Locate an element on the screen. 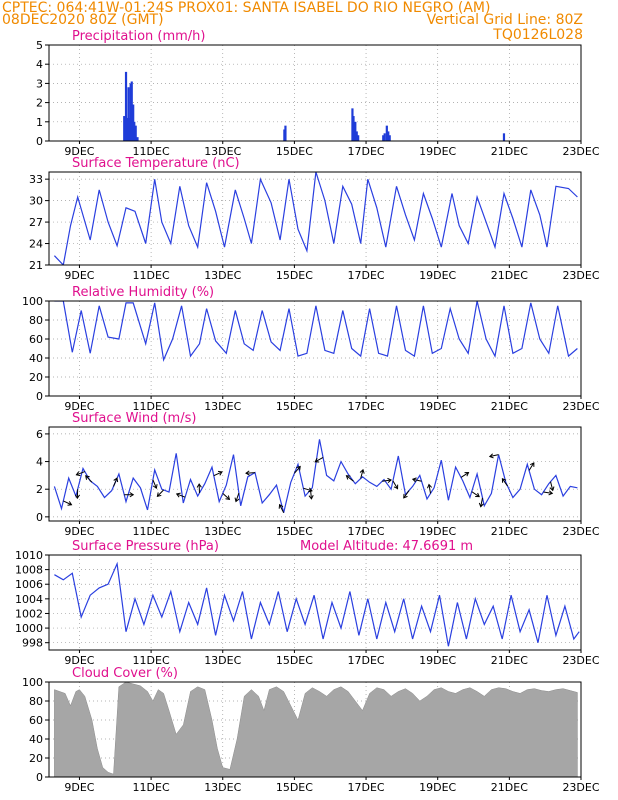 The height and width of the screenshot is (800, 618). vertical-grid-note: Vertical Grid Line: 80Z is located at coordinates (504, 20).